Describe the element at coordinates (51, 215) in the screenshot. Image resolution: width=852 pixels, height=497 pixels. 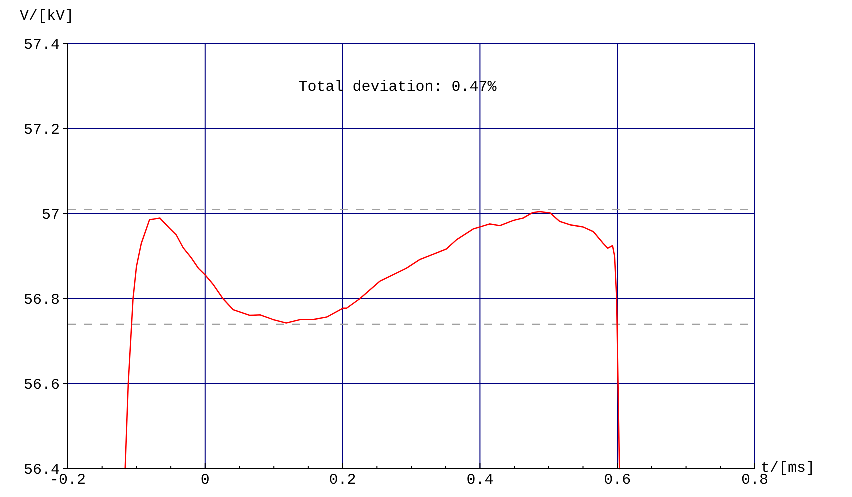
I see `y-tick-label: 57` at that location.